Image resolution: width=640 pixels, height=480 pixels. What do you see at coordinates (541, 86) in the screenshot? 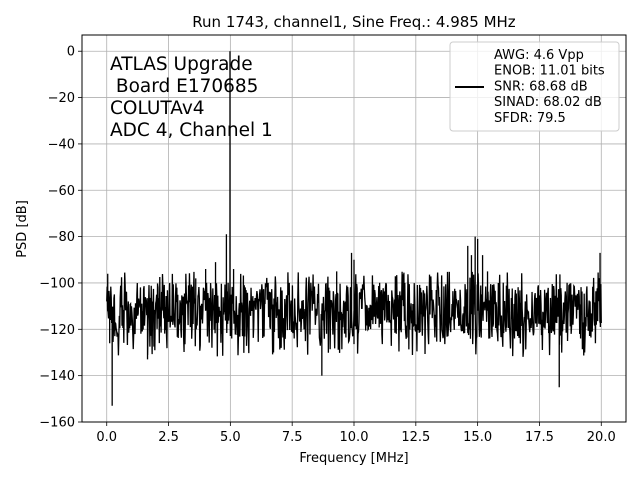
I see `legend-entry-line: SNR: 68.68 dB` at bounding box center [541, 86].